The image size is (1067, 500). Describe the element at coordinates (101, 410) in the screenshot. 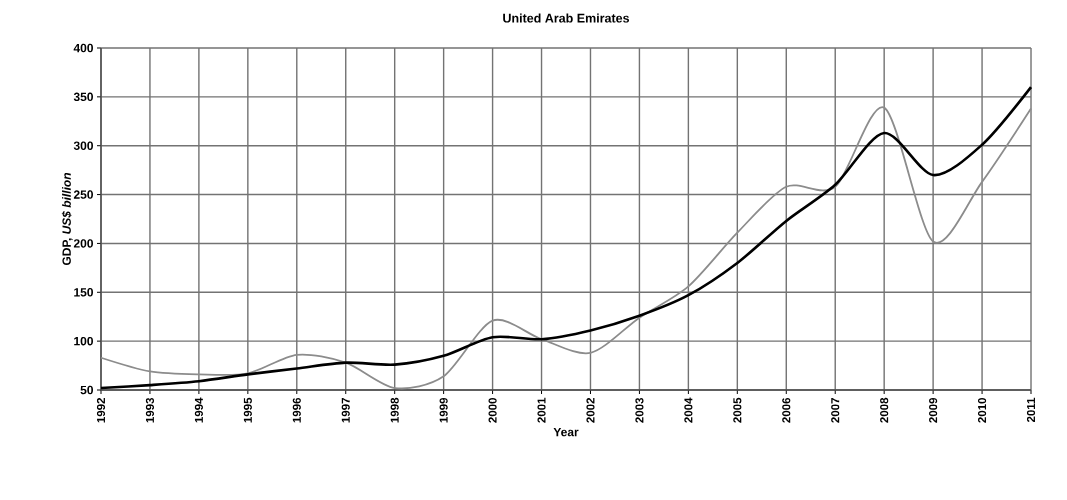

I see `x-tick-label: 1992` at that location.